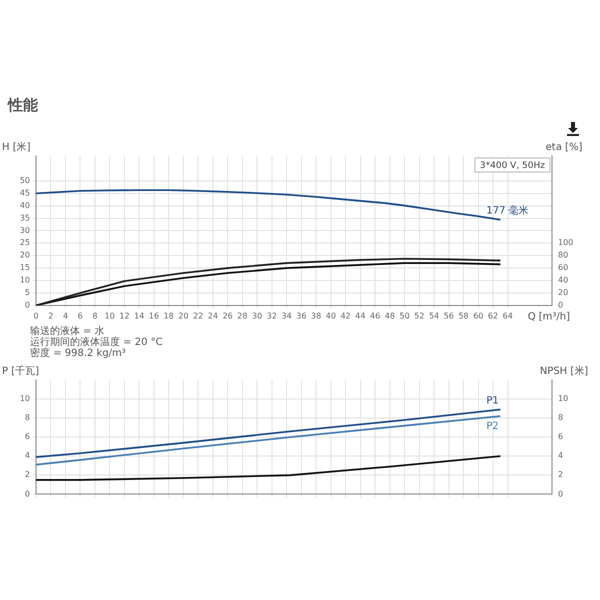 The height and width of the screenshot is (600, 600). I want to click on y-tick-label: 30, so click(25, 230).